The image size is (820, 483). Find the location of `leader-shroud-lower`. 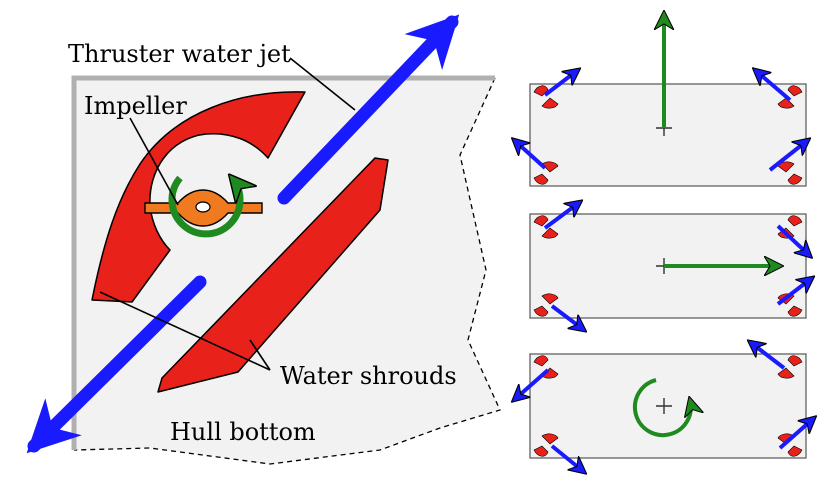

leader-shroud-lower is located at coordinates (260, 355).